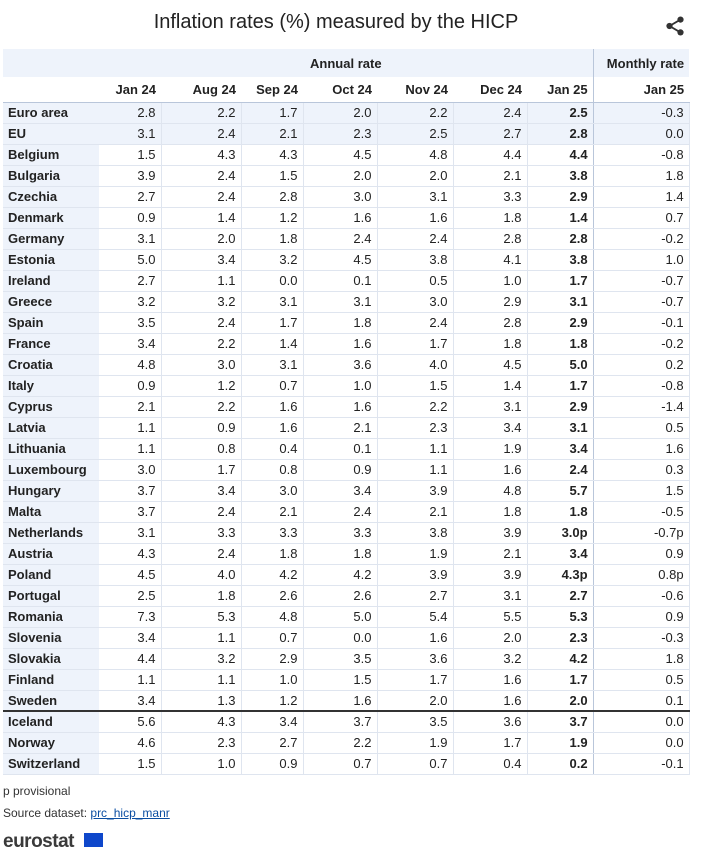 Image resolution: width=705 pixels, height=853 pixels. I want to click on monthly-rate-cell: 0.0, so click(641, 721).